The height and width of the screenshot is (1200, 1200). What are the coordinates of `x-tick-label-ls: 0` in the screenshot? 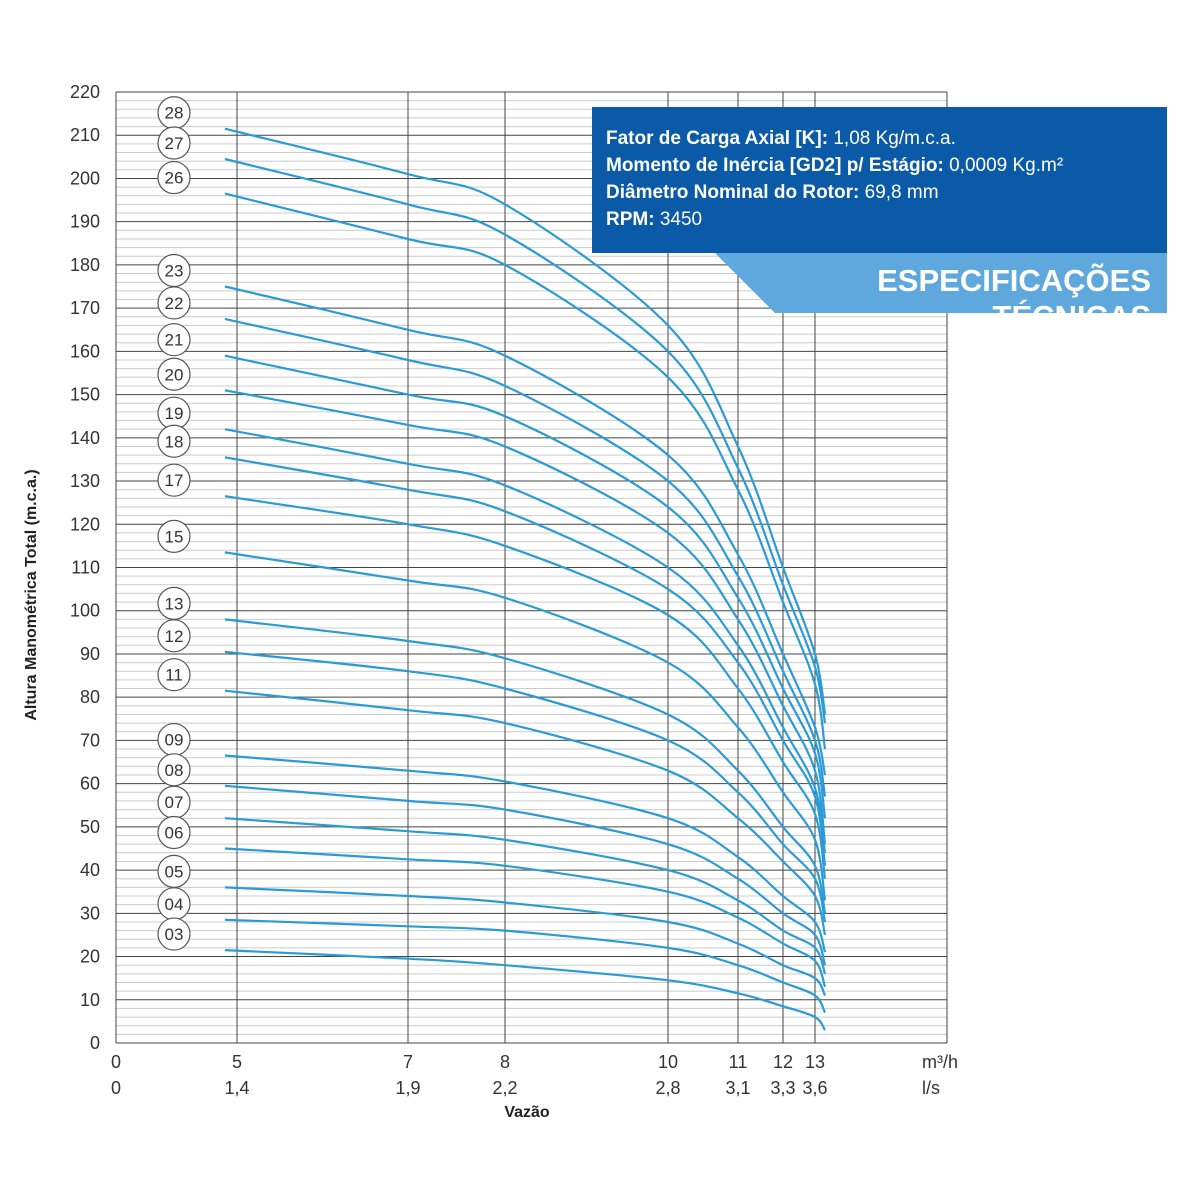 It's located at (116, 1088).